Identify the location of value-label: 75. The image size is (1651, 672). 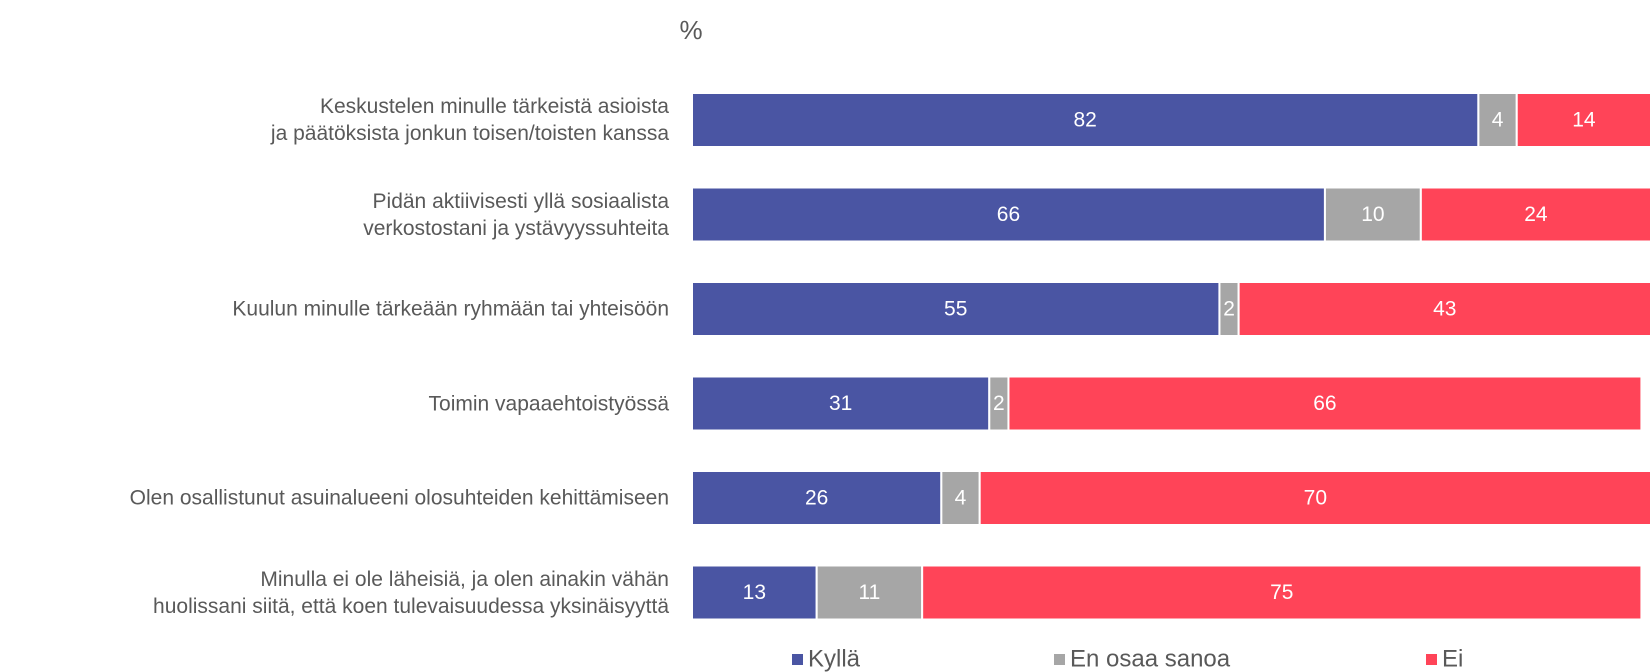
(1281, 592).